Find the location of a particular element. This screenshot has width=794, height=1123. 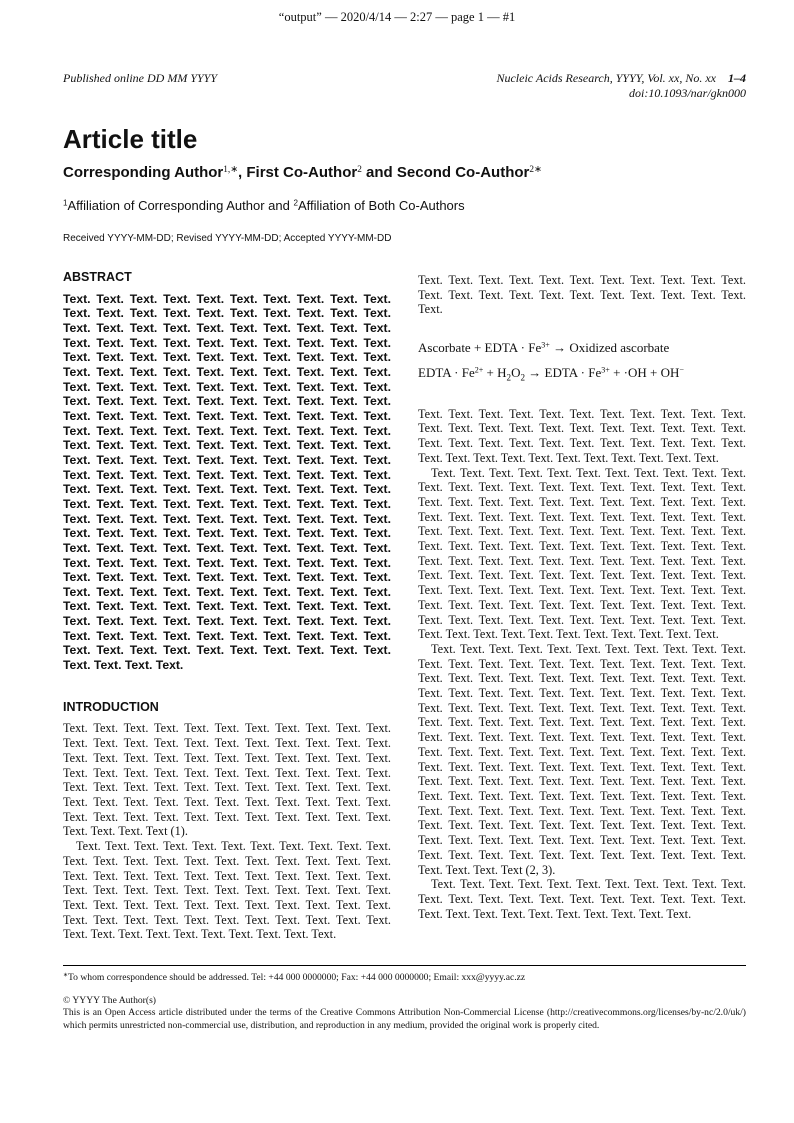

author-affil: 1,∗ is located at coordinates (231, 169).